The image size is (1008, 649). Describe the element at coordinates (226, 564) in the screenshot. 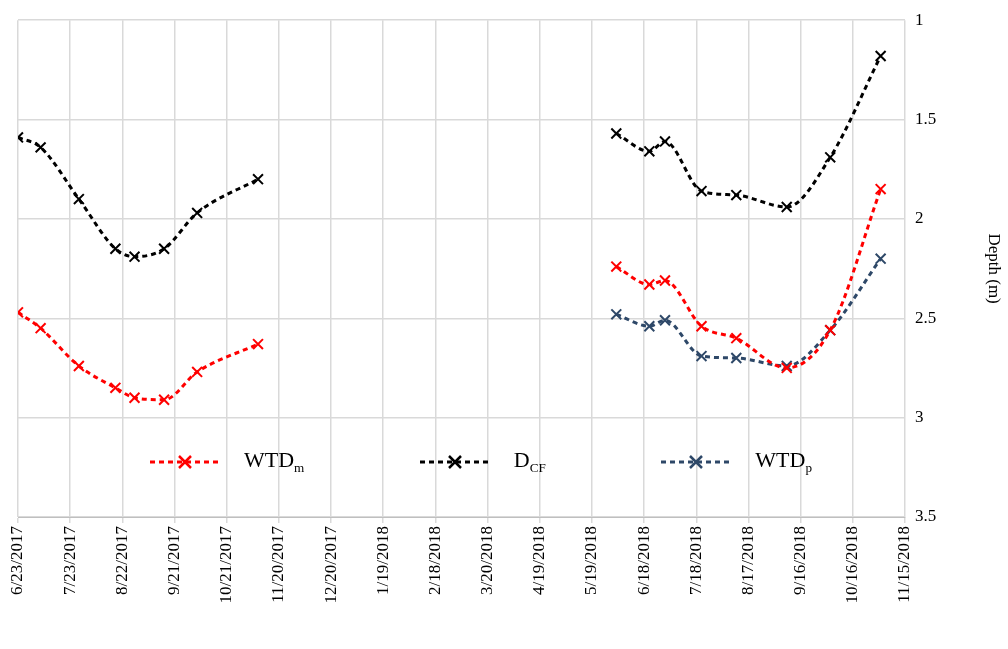

I see `x-tick-label: 10/21/2017` at that location.